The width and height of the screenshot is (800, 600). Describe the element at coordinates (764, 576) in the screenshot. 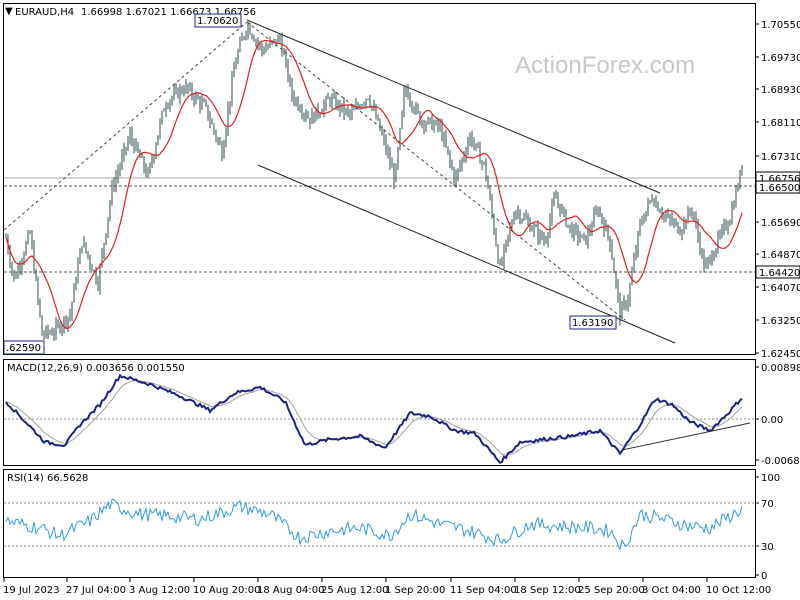

I see `rsi-tick: 0` at that location.